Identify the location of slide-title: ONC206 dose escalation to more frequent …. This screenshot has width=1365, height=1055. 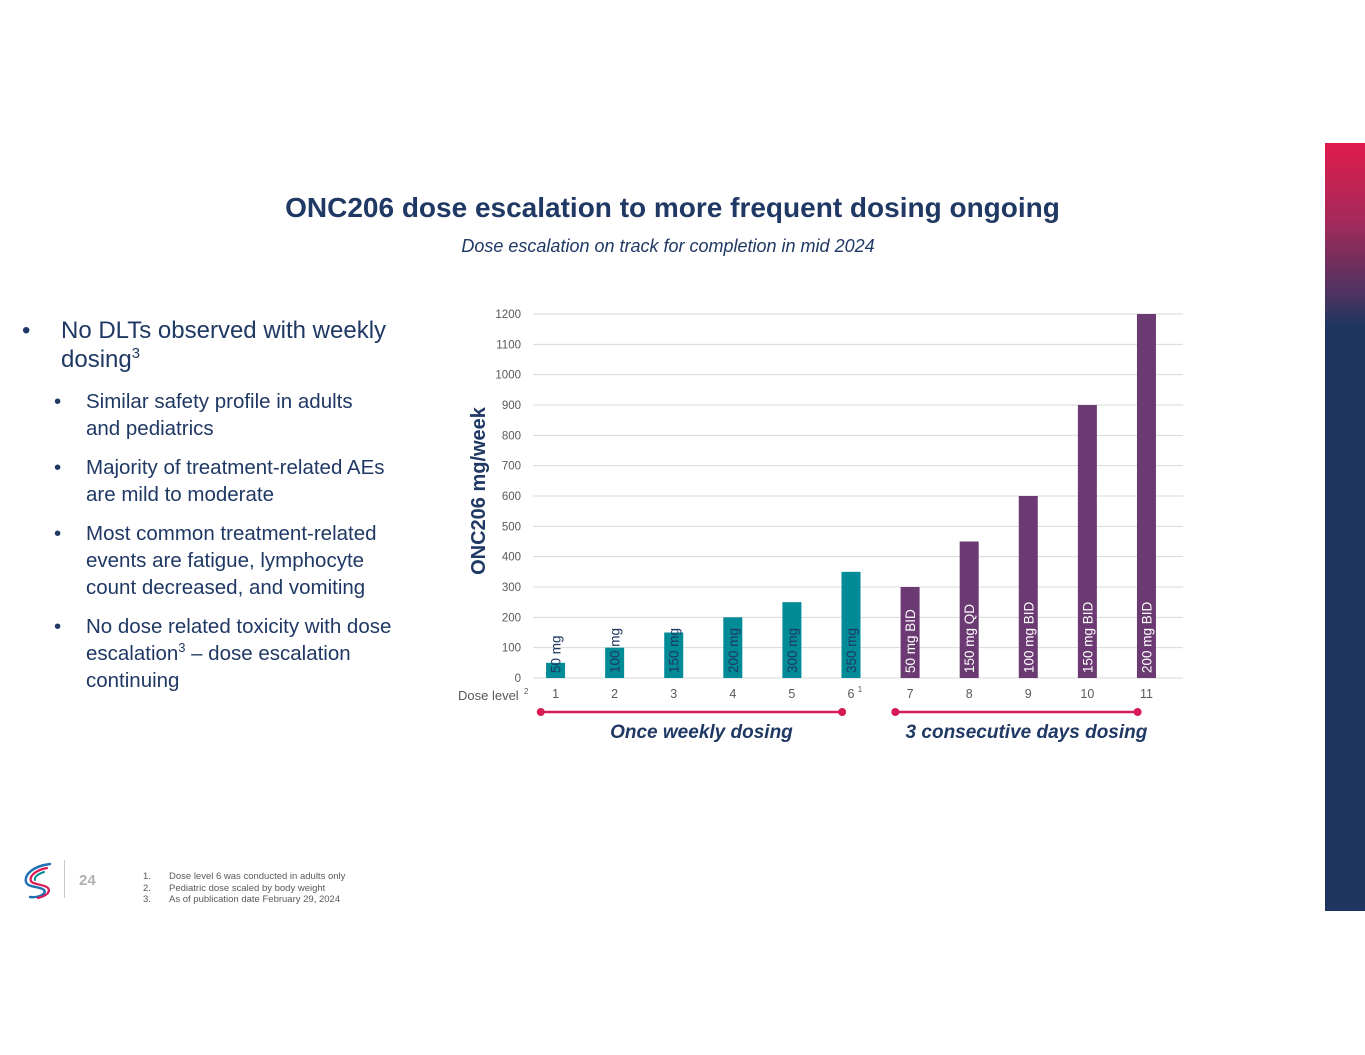
(672, 207).